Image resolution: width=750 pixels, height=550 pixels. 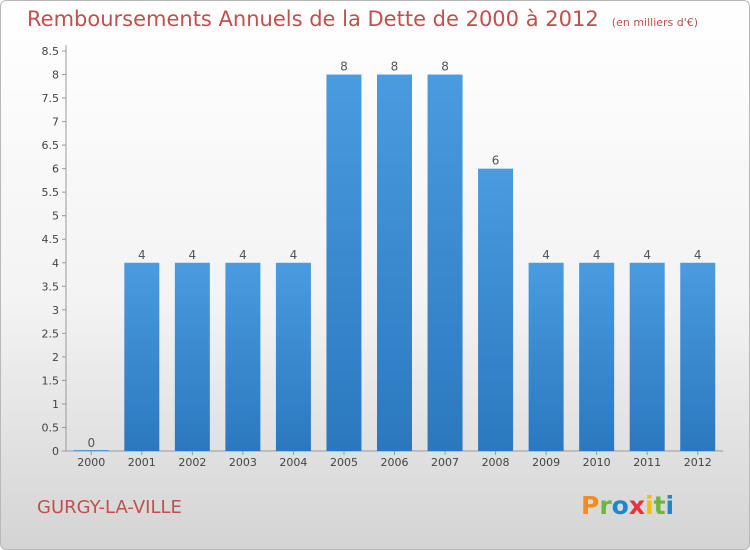 What do you see at coordinates (55, 75) in the screenshot?
I see `y-tick-label: 8` at bounding box center [55, 75].